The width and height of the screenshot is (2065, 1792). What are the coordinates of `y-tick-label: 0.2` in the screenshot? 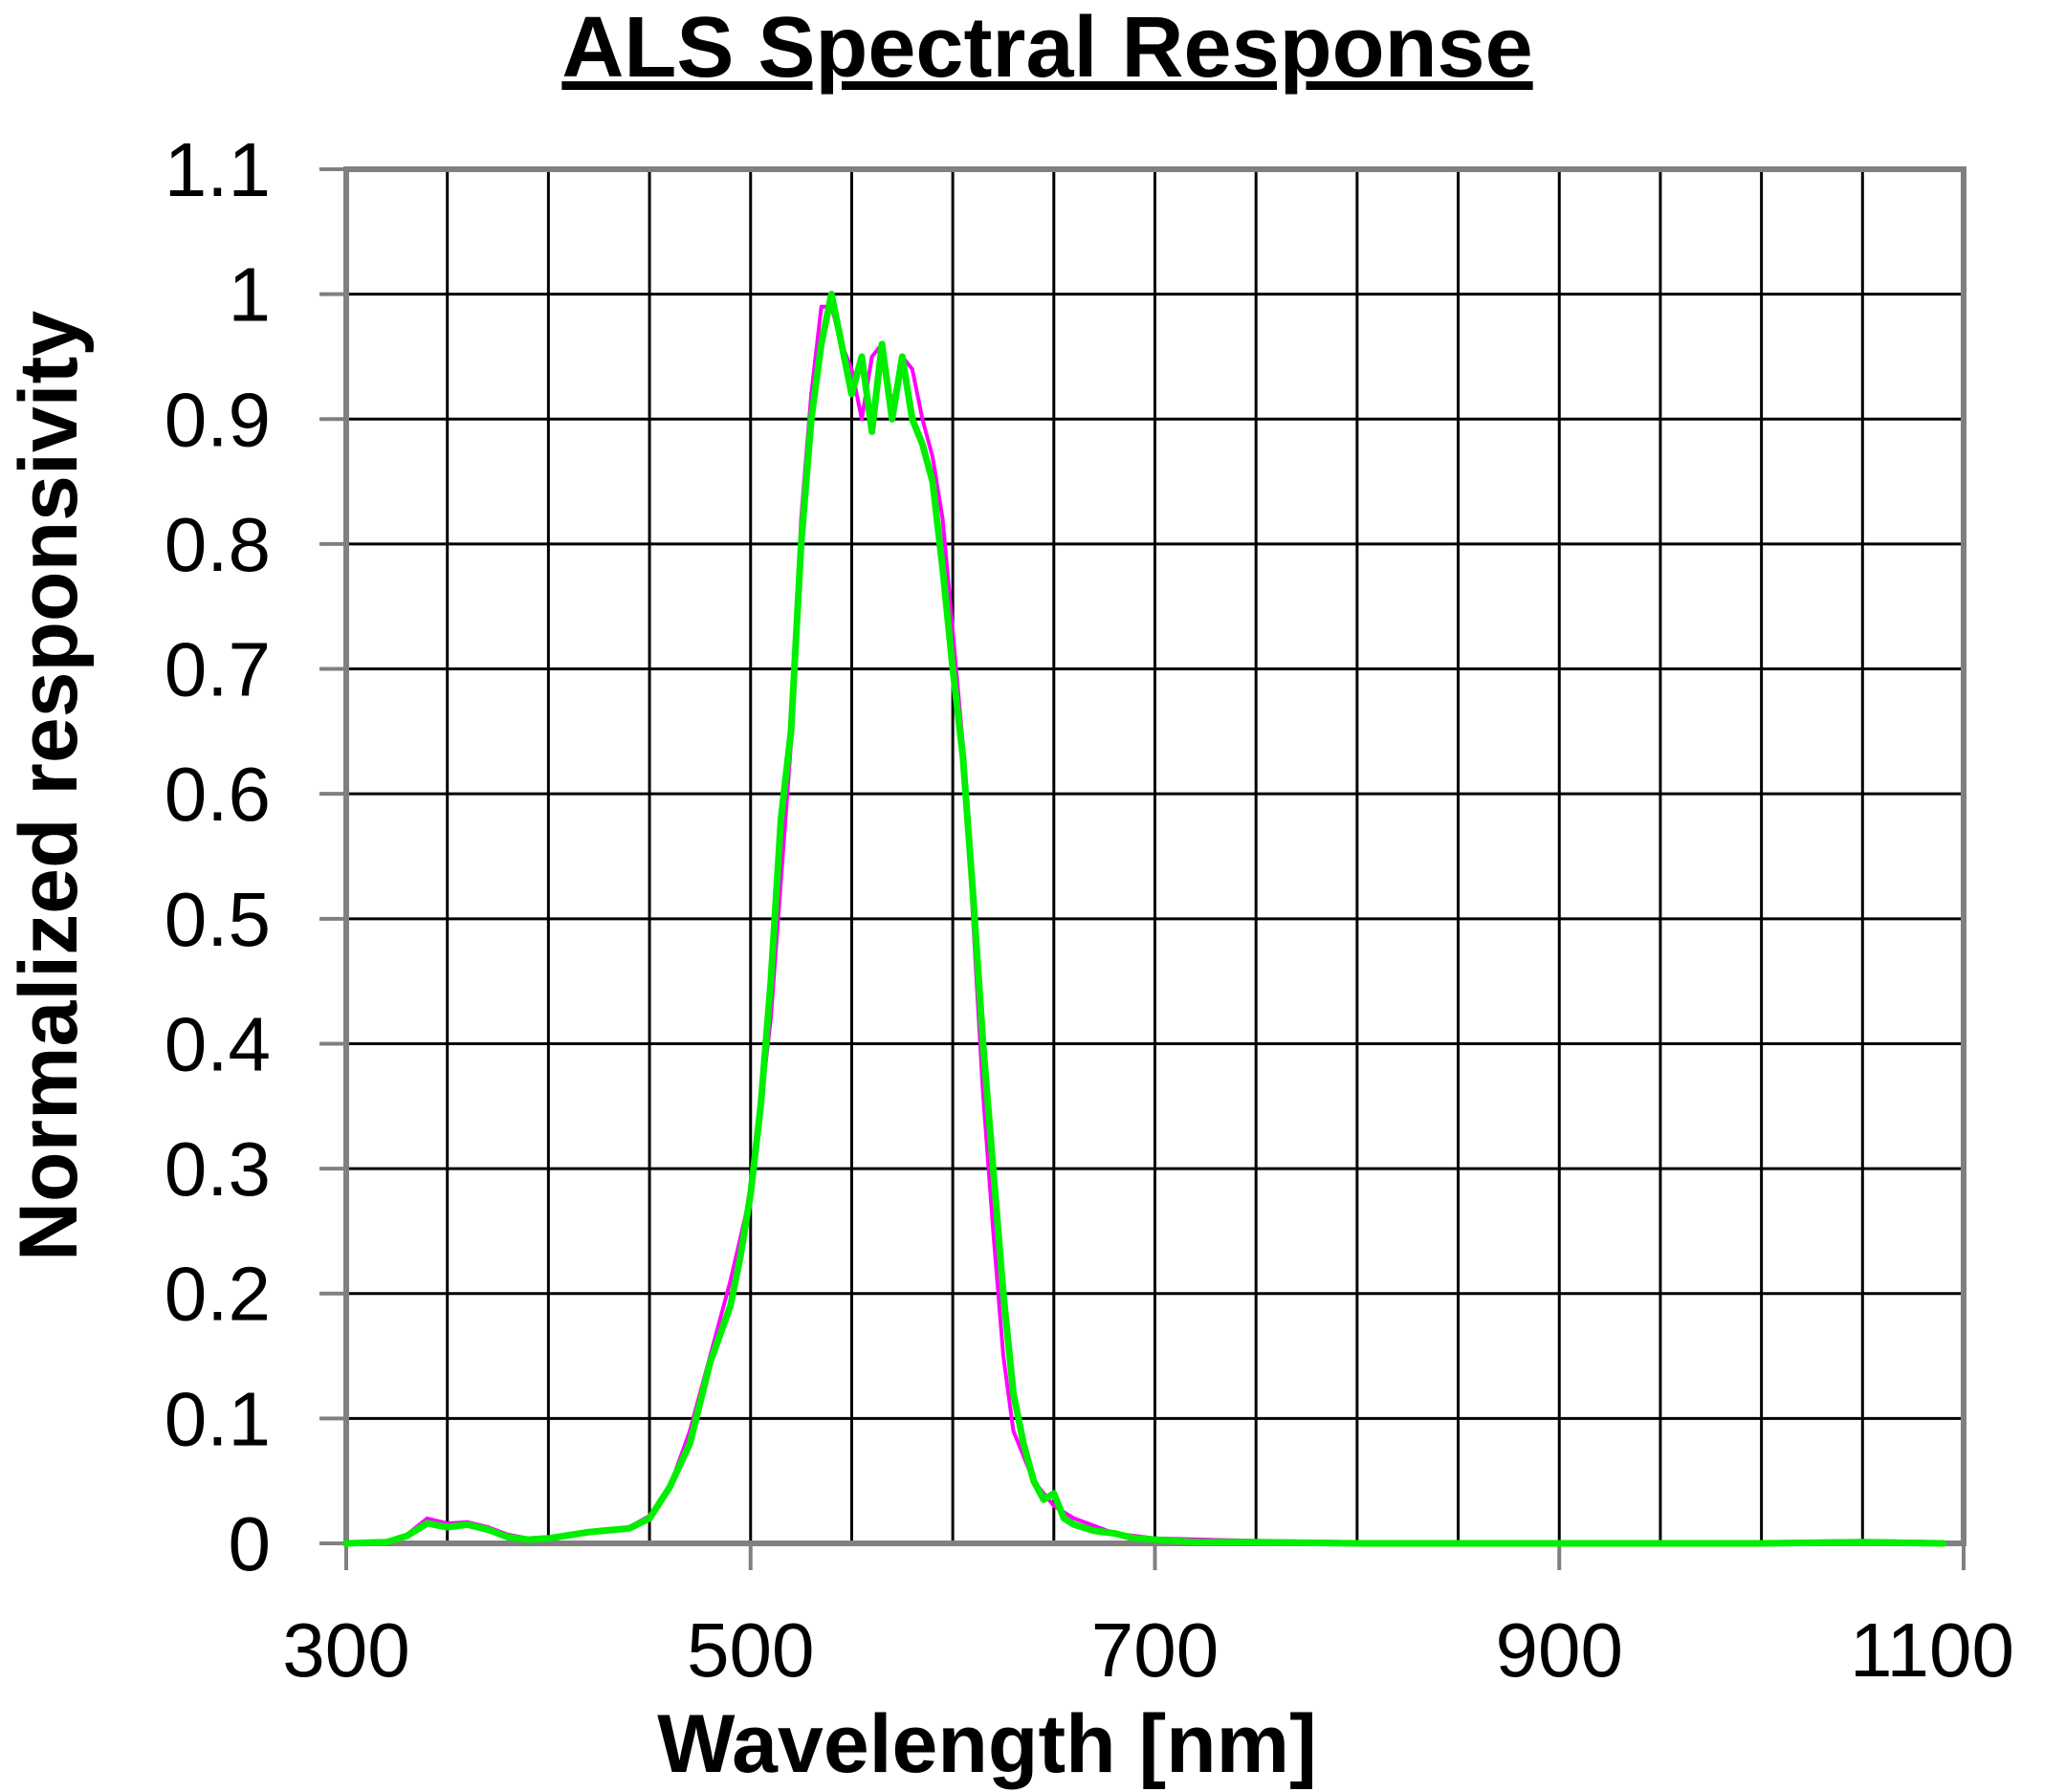 It's located at (218, 1294).